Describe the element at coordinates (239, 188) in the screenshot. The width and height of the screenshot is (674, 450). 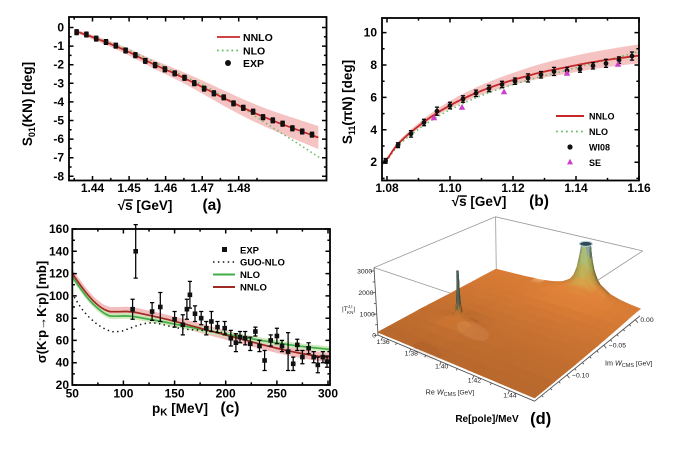
I see `svg-text: 1.48` at that location.